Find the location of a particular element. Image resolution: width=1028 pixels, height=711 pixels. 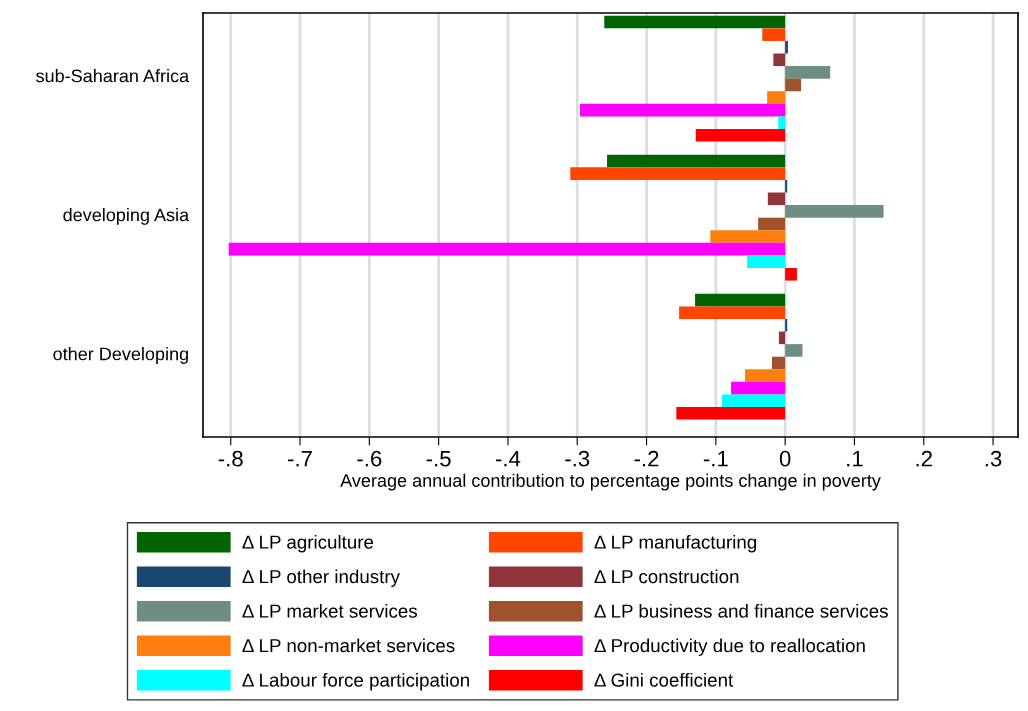

legend-label: Δ LP business and finance services is located at coordinates (741, 610).